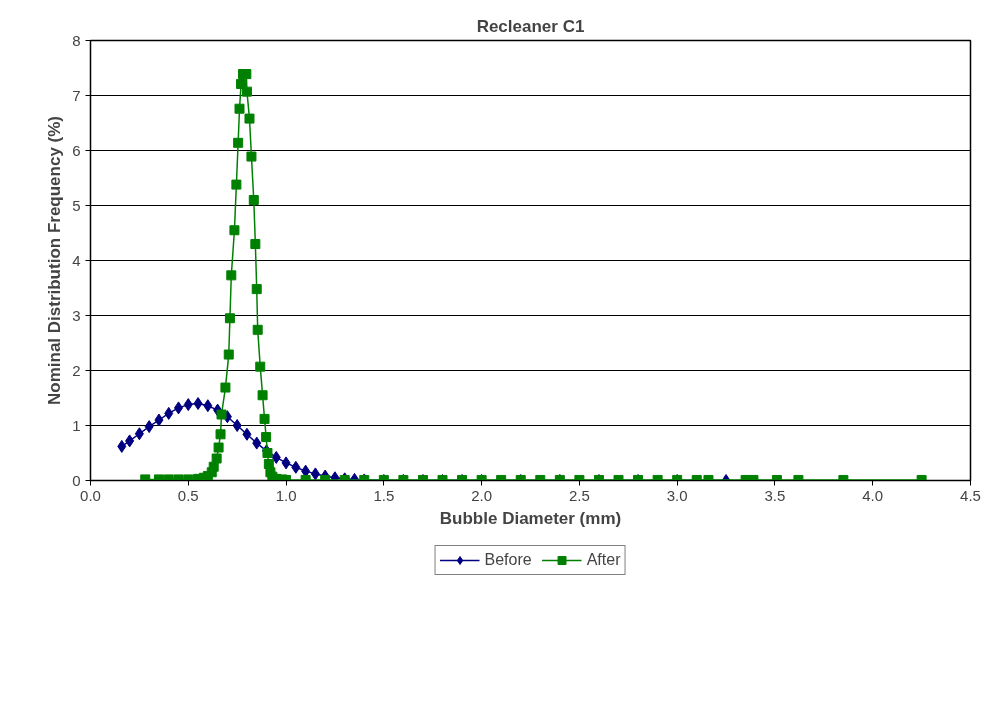 The height and width of the screenshot is (721, 1008). I want to click on x-tick-label: 4.0, so click(873, 495).